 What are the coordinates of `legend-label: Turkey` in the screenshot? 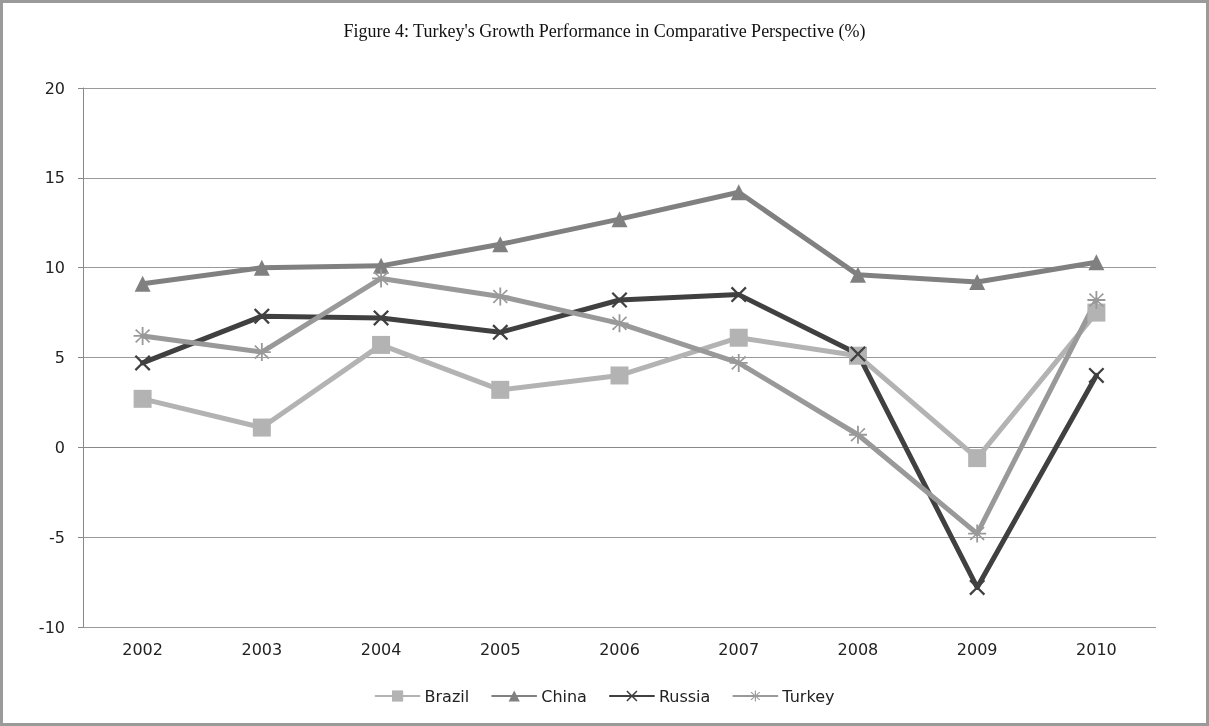 It's located at (808, 696).